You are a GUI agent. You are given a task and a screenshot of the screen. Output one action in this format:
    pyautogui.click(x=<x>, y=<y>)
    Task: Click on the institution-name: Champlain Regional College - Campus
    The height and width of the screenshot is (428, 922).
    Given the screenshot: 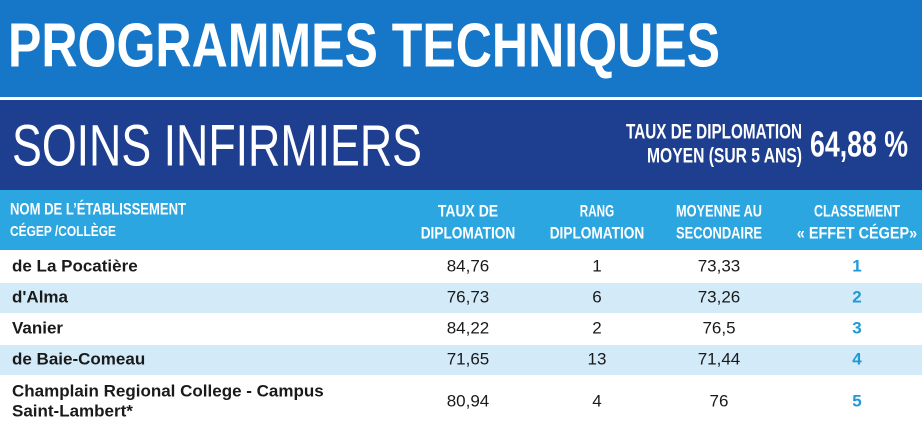 What is the action you would take?
    pyautogui.click(x=168, y=390)
    